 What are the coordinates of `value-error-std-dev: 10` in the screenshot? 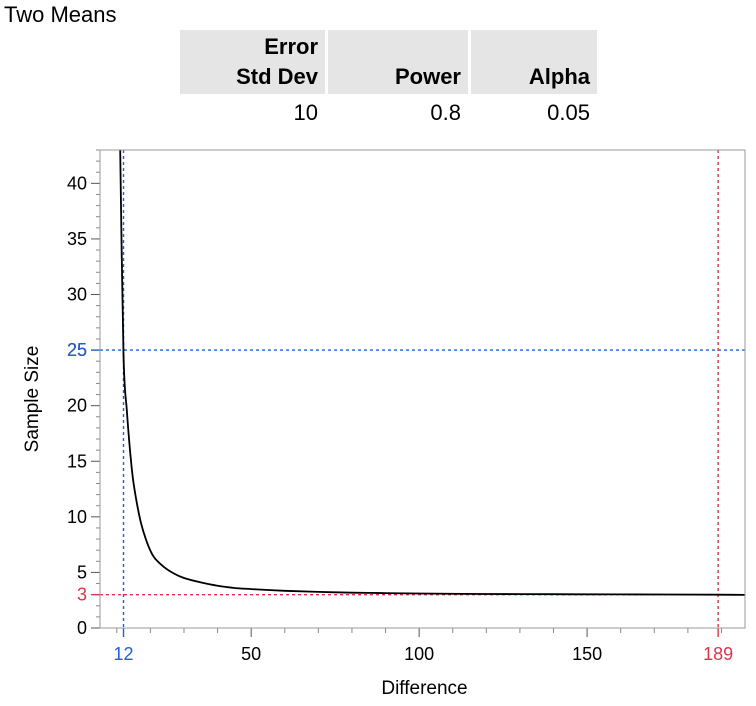 It's located at (305, 112).